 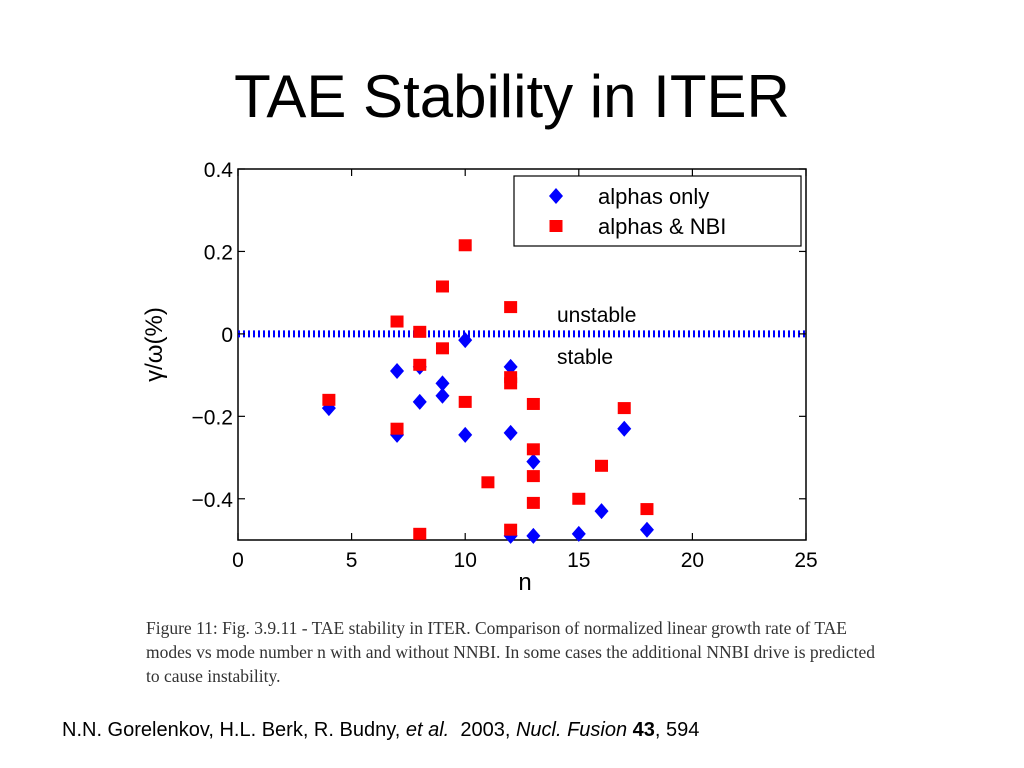 What do you see at coordinates (596, 315) in the screenshot?
I see `unstable-annotation: unstable` at bounding box center [596, 315].